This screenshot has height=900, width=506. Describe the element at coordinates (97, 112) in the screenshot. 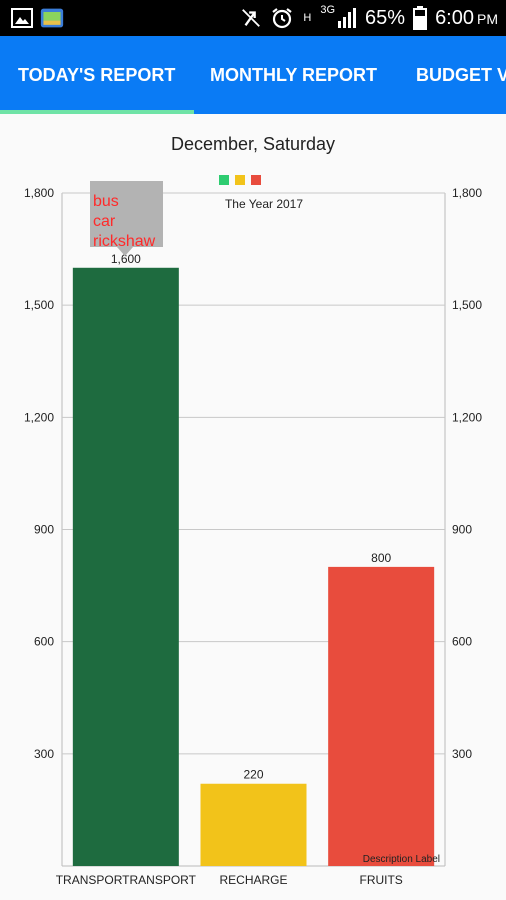

I see `tab-selected-indicator` at that location.